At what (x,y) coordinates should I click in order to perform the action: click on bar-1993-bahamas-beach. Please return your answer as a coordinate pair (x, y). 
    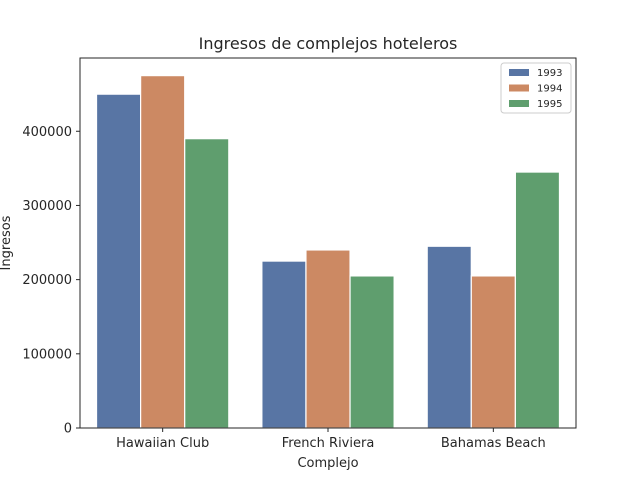
    Looking at the image, I should click on (449, 337).